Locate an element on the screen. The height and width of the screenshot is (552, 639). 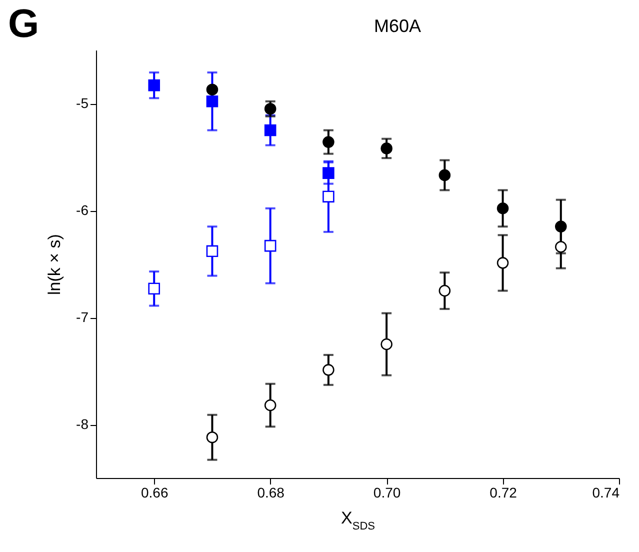
x-tick-label: 0.70 is located at coordinates (387, 492).